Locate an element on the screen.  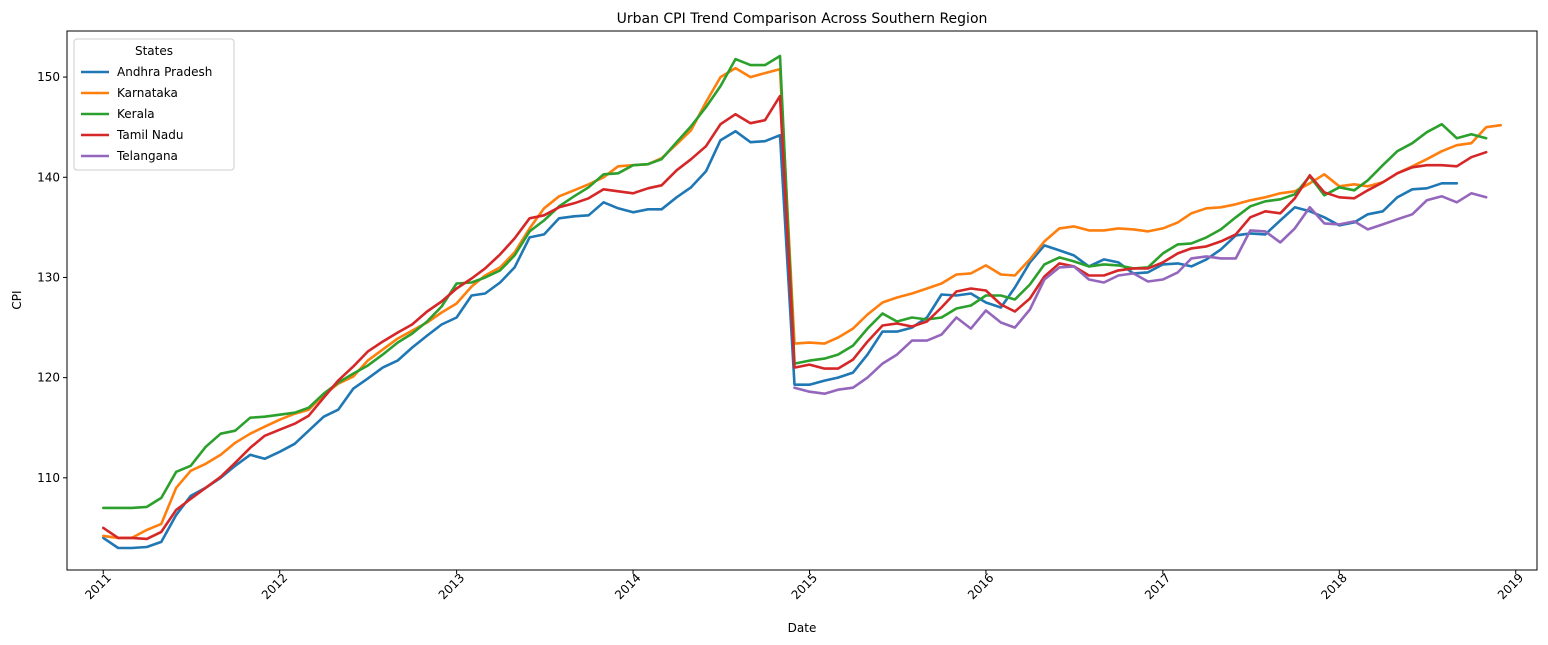
legend-label: Tamil Nadu is located at coordinates (149, 135).